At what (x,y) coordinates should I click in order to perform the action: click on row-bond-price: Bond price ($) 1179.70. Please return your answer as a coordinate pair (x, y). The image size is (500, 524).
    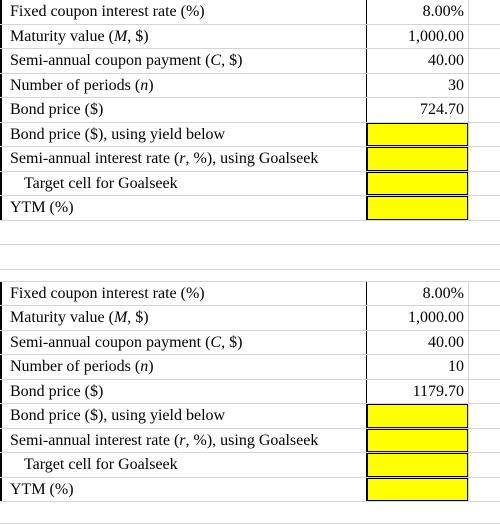
    Looking at the image, I should click on (250, 391).